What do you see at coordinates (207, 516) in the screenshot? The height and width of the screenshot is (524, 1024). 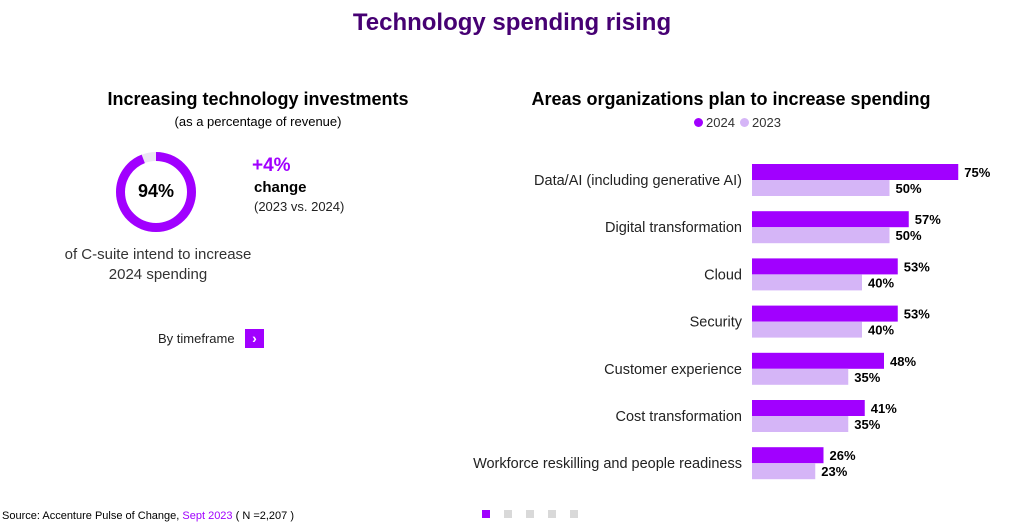 I see `source-date: Sept 2023` at bounding box center [207, 516].